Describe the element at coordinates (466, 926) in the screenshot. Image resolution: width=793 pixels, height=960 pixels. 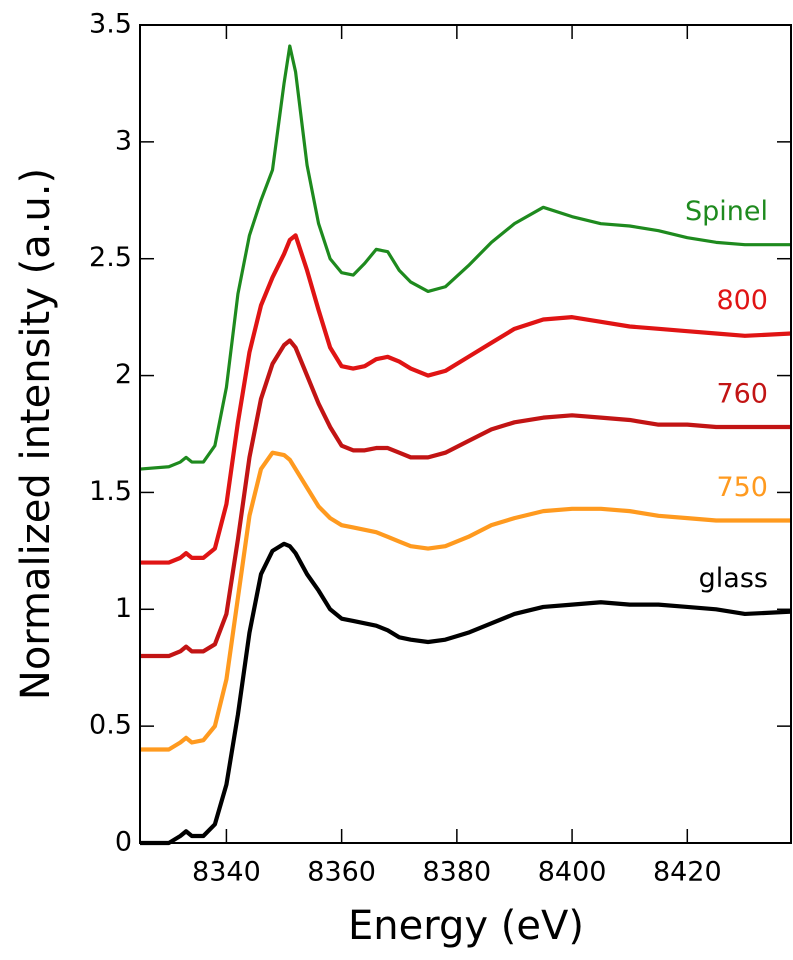
I see `x-axis-title: Energy (eV)` at that location.